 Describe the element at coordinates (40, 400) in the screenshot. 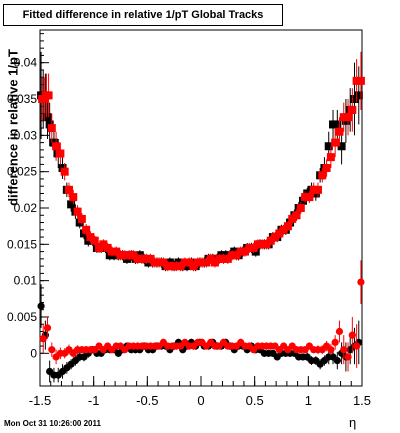

I see `x-tick-label: -1.5` at that location.